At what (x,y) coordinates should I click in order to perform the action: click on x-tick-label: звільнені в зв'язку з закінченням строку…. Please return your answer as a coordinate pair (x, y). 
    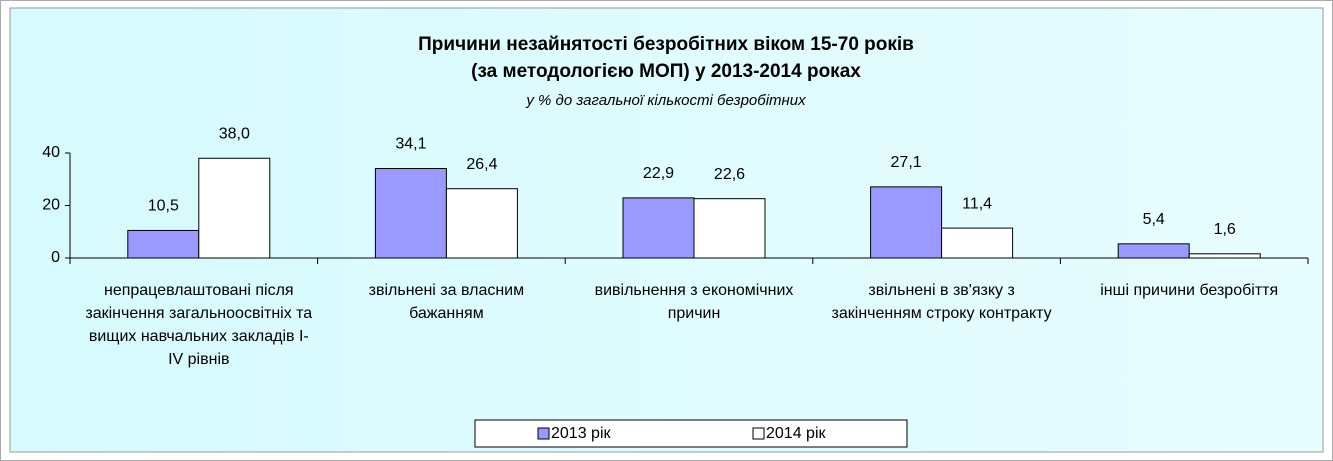
    Looking at the image, I should click on (941, 302).